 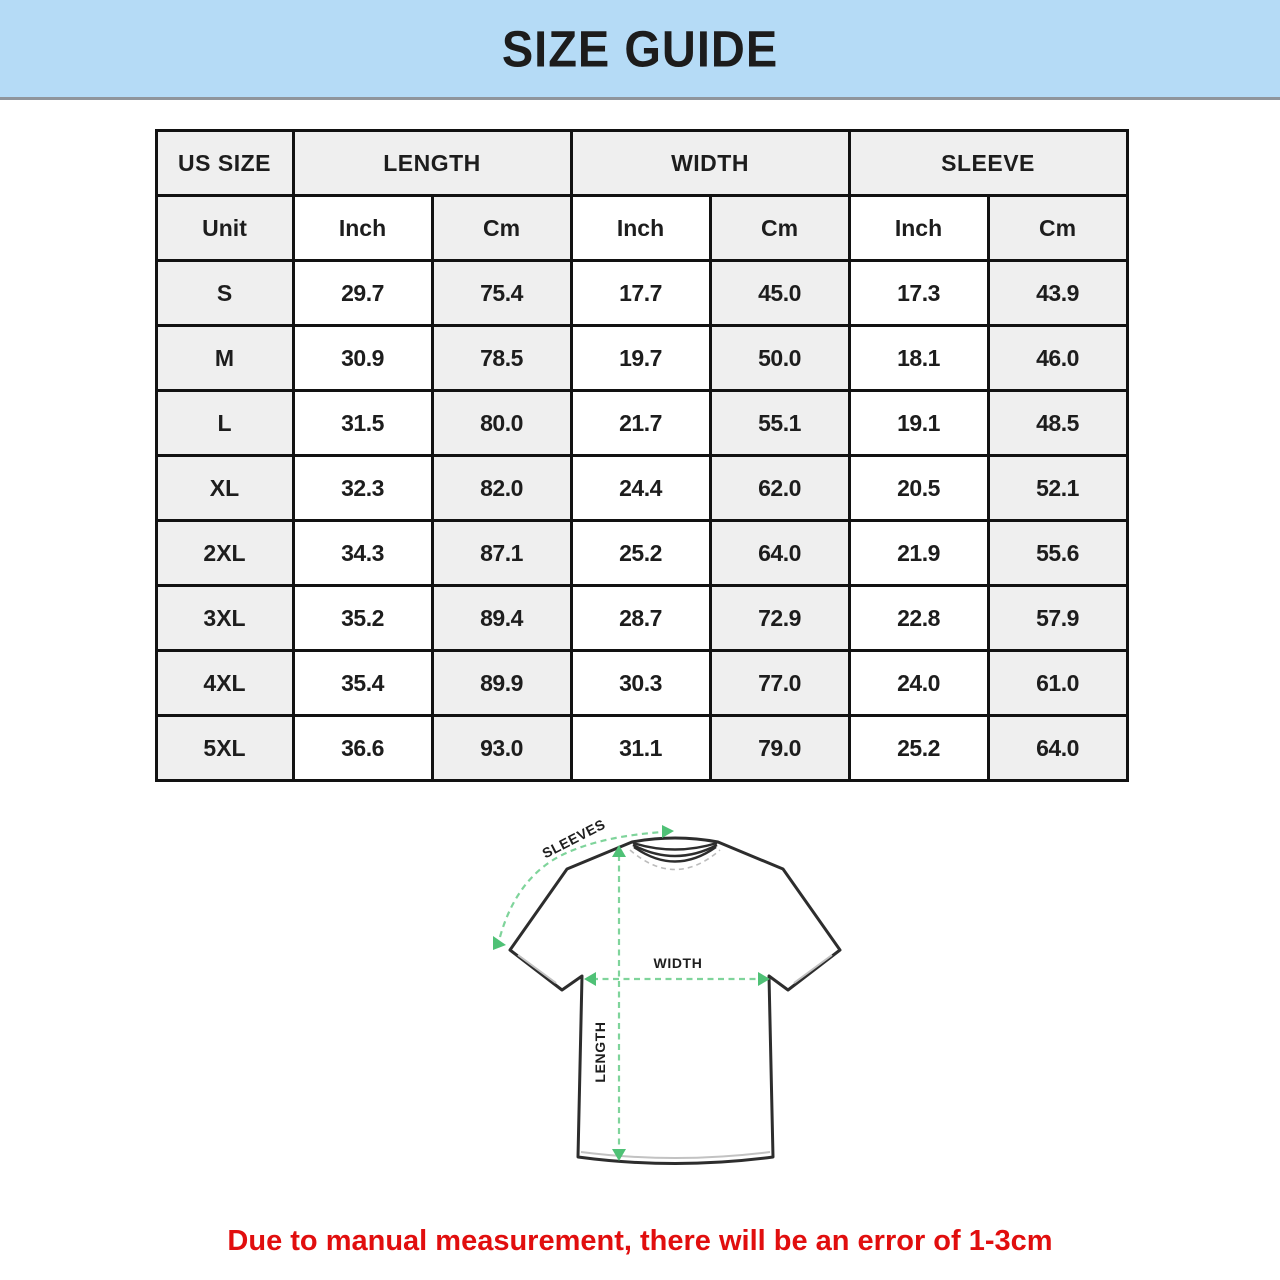 What do you see at coordinates (1057, 488) in the screenshot?
I see `value-cell: 52.1` at bounding box center [1057, 488].